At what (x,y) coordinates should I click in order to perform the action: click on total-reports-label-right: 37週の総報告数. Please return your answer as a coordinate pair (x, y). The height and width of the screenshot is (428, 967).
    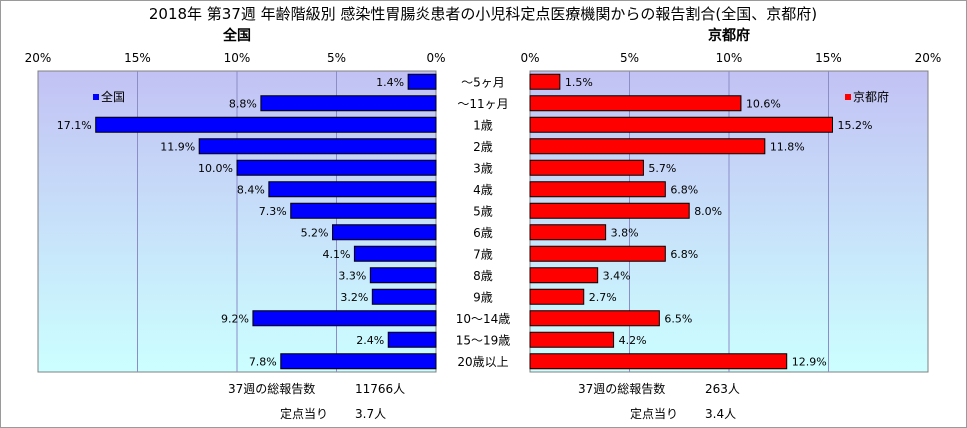
    Looking at the image, I should click on (621, 388).